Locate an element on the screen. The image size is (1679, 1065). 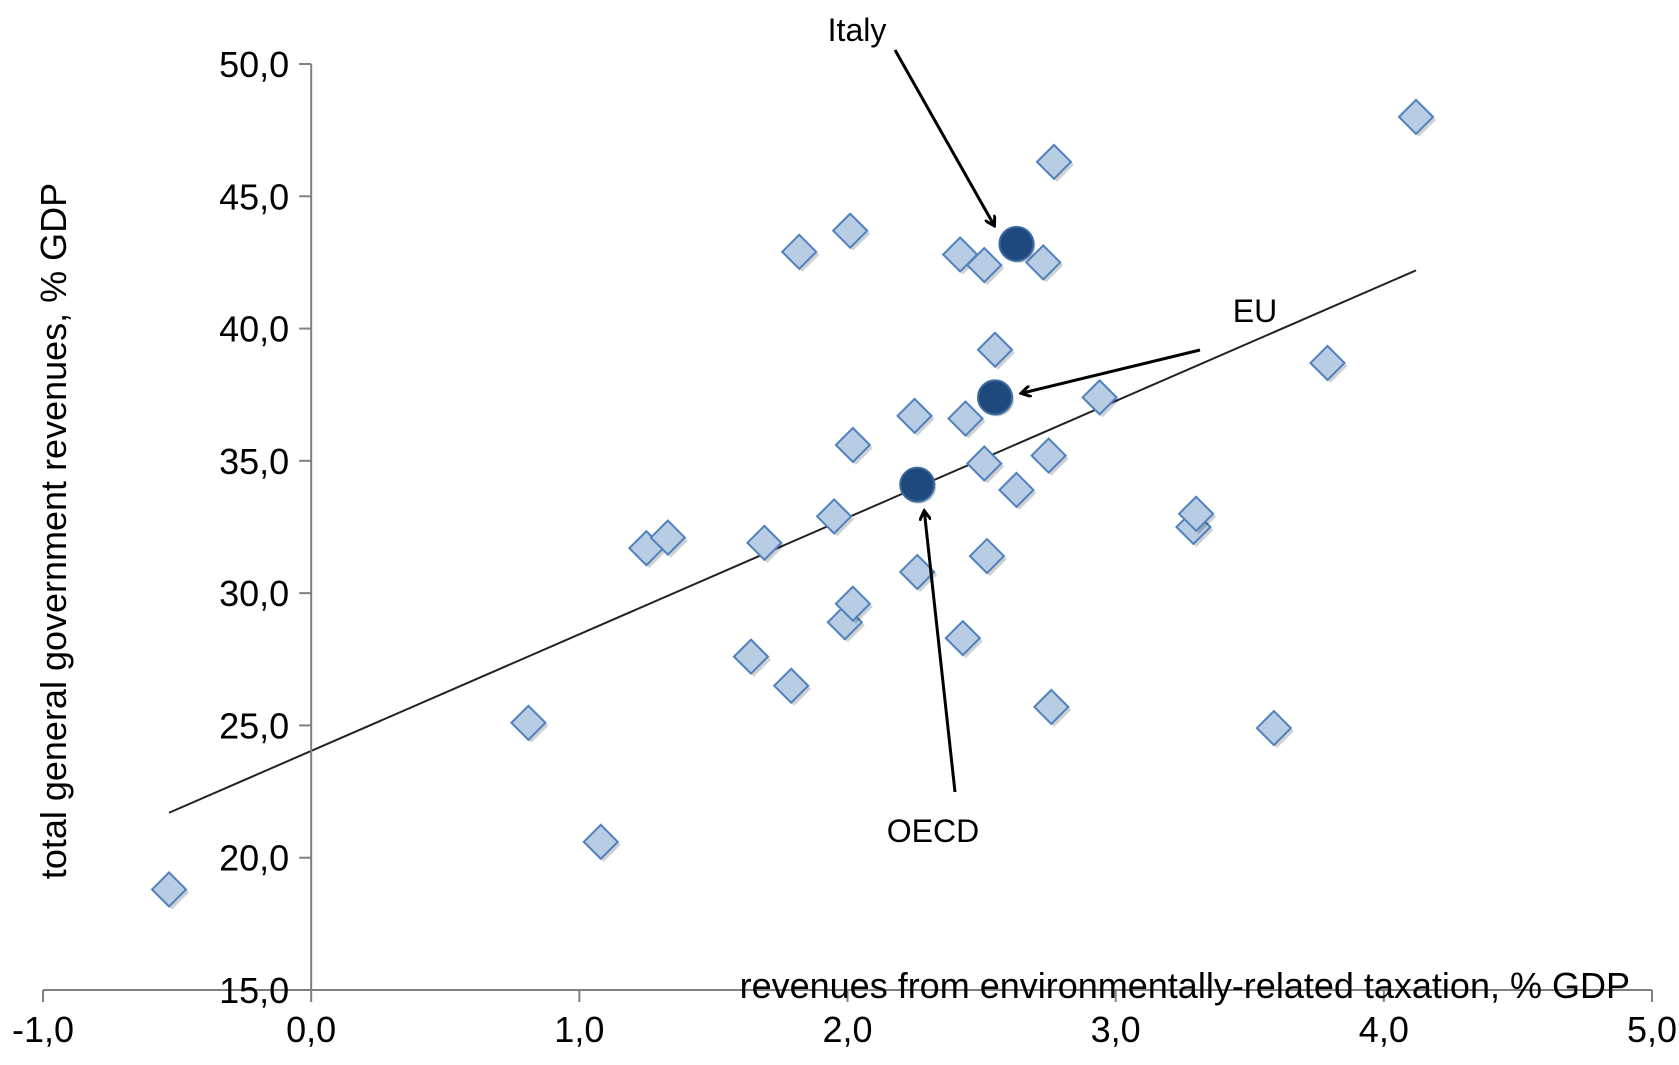
y-tick-label: 30,0 is located at coordinates (254, 593).